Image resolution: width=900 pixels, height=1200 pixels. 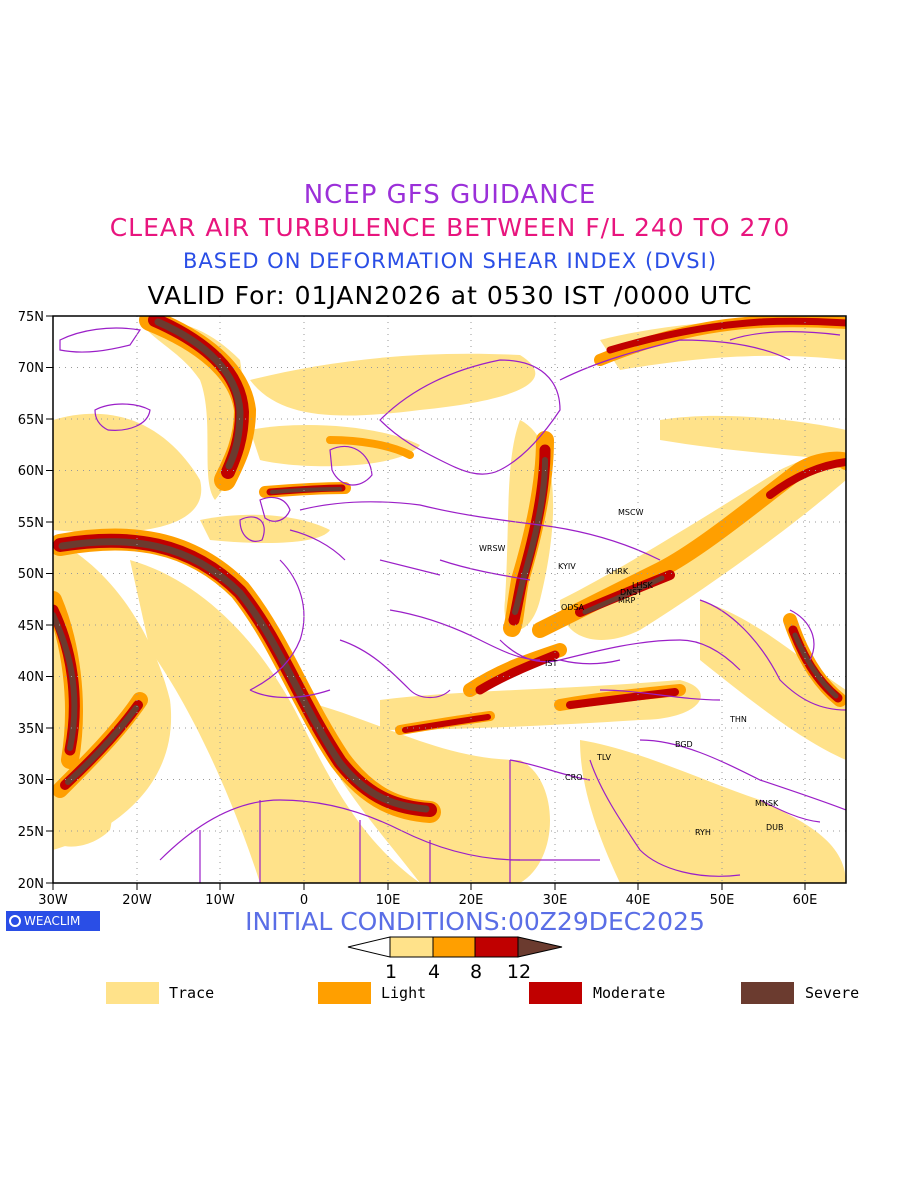 What do you see at coordinates (411, 947) in the screenshot?
I see `colorbar-trace` at bounding box center [411, 947].